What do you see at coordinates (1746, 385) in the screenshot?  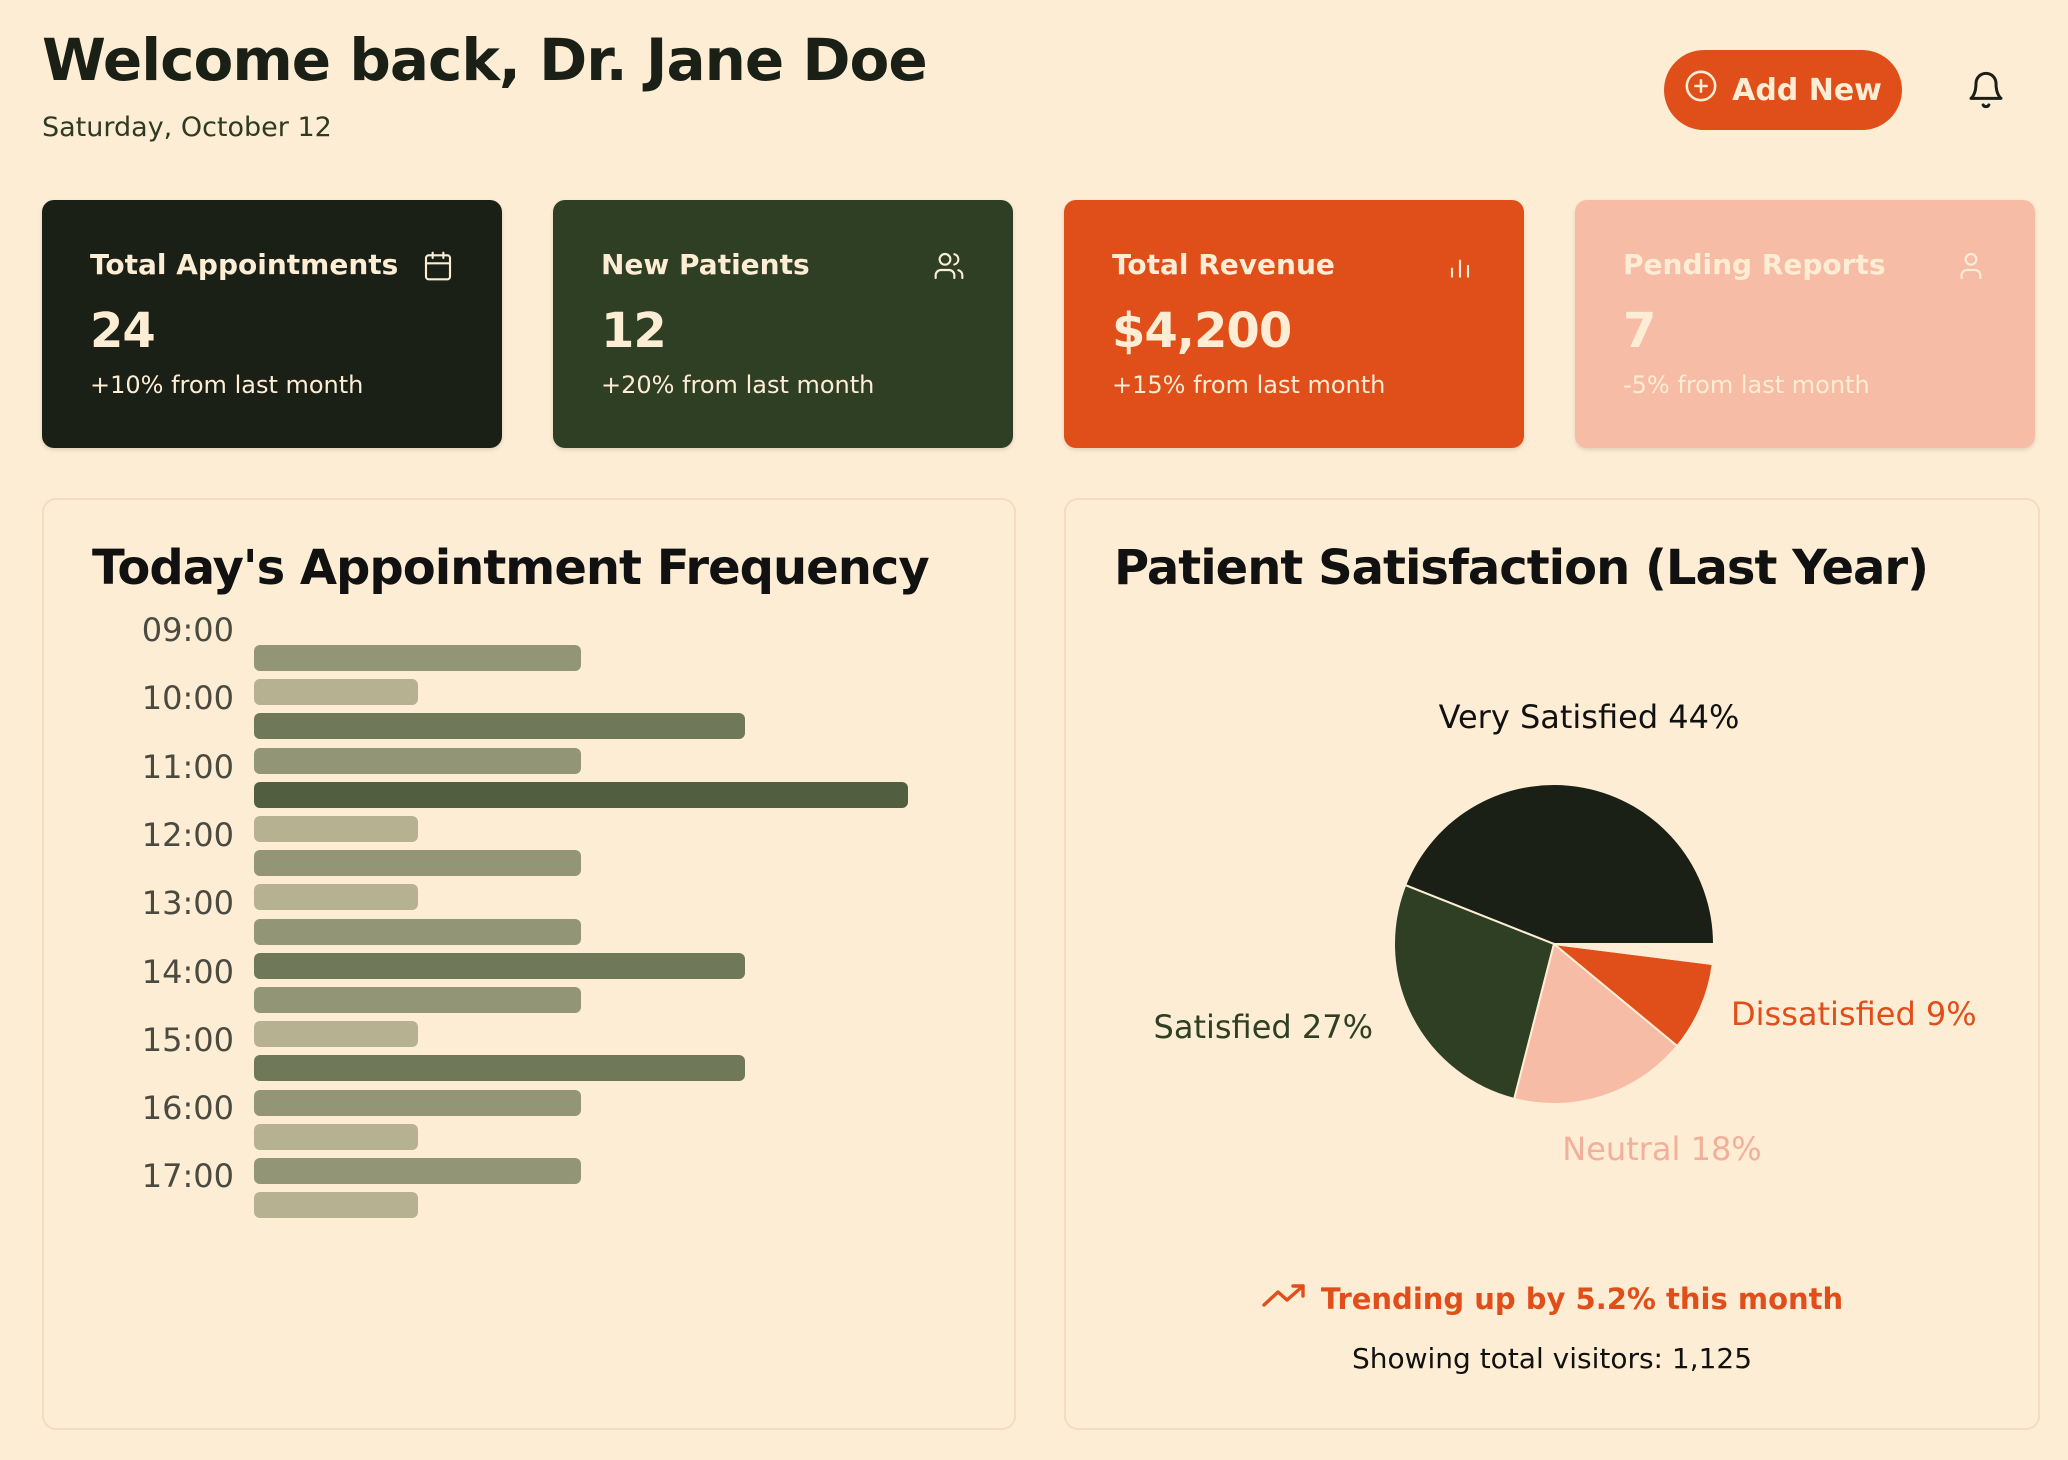 I see `stat-change: -5% from last month` at bounding box center [1746, 385].